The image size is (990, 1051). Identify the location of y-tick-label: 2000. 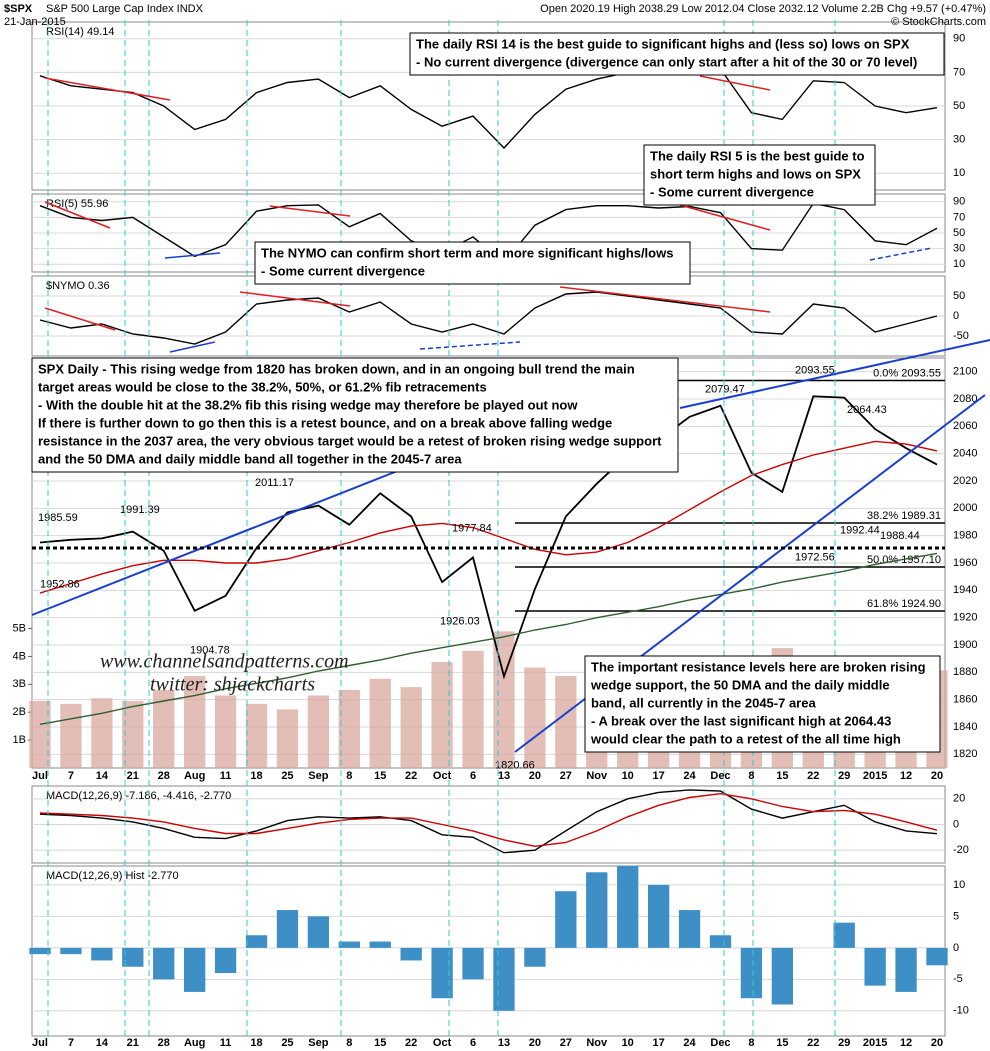
(965, 508).